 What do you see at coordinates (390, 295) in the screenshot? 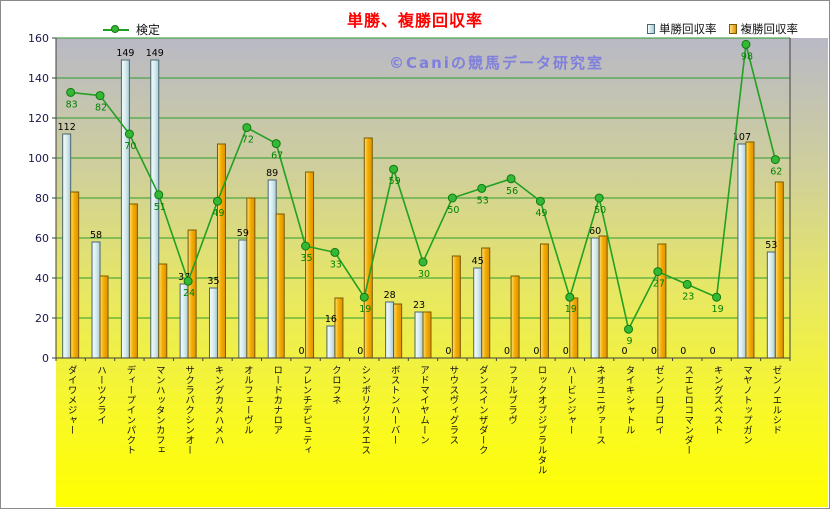
I see `tansho-value-label: 28` at bounding box center [390, 295].